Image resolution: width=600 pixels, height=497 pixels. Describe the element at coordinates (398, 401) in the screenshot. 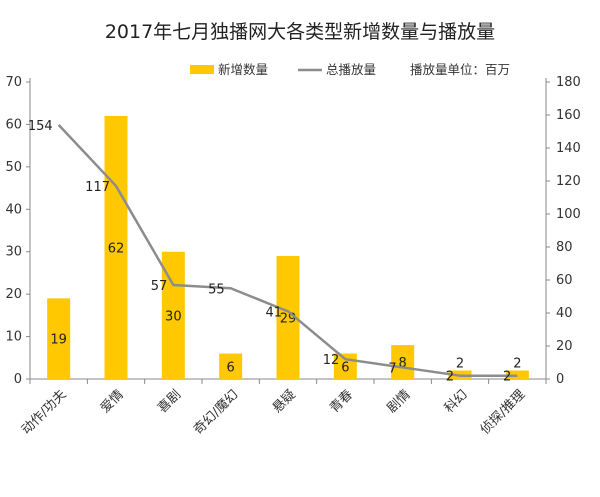

I see `x-tick-label: 剧情` at that location.